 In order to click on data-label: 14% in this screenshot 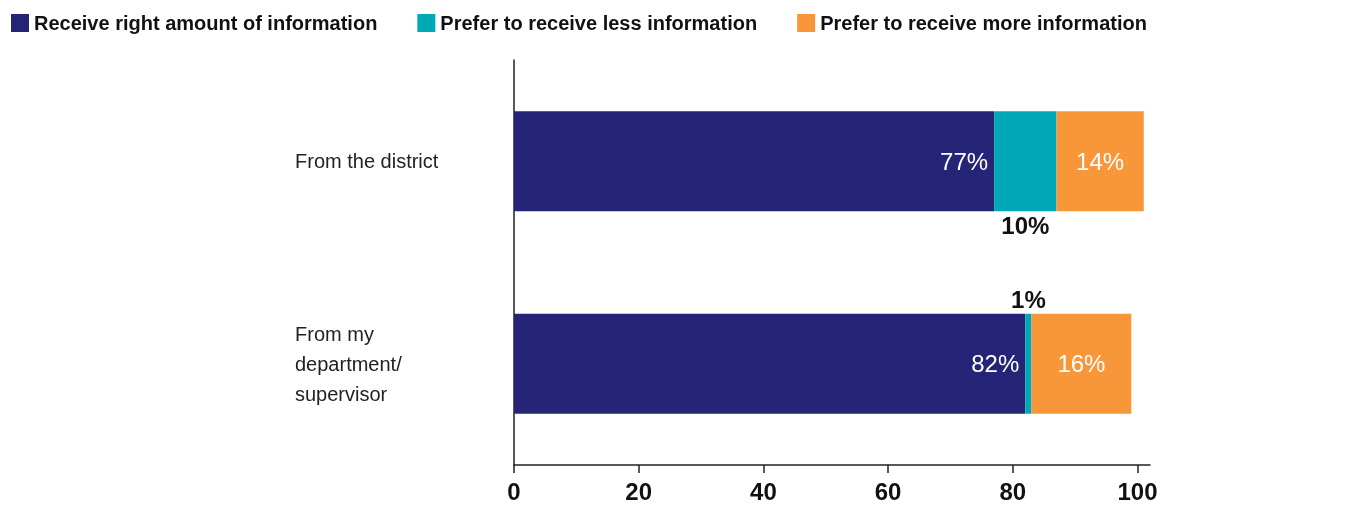, I will do `click(1100, 161)`.